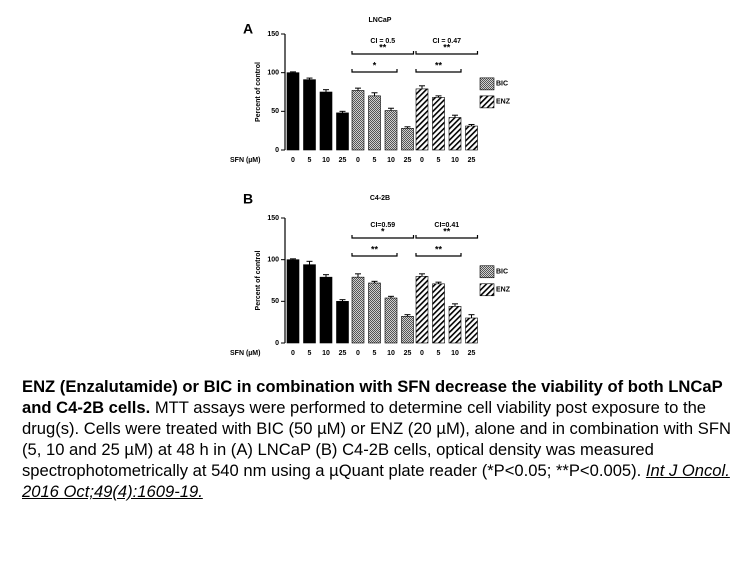  I want to click on ci-annotation: CI = 0.47, so click(446, 41).